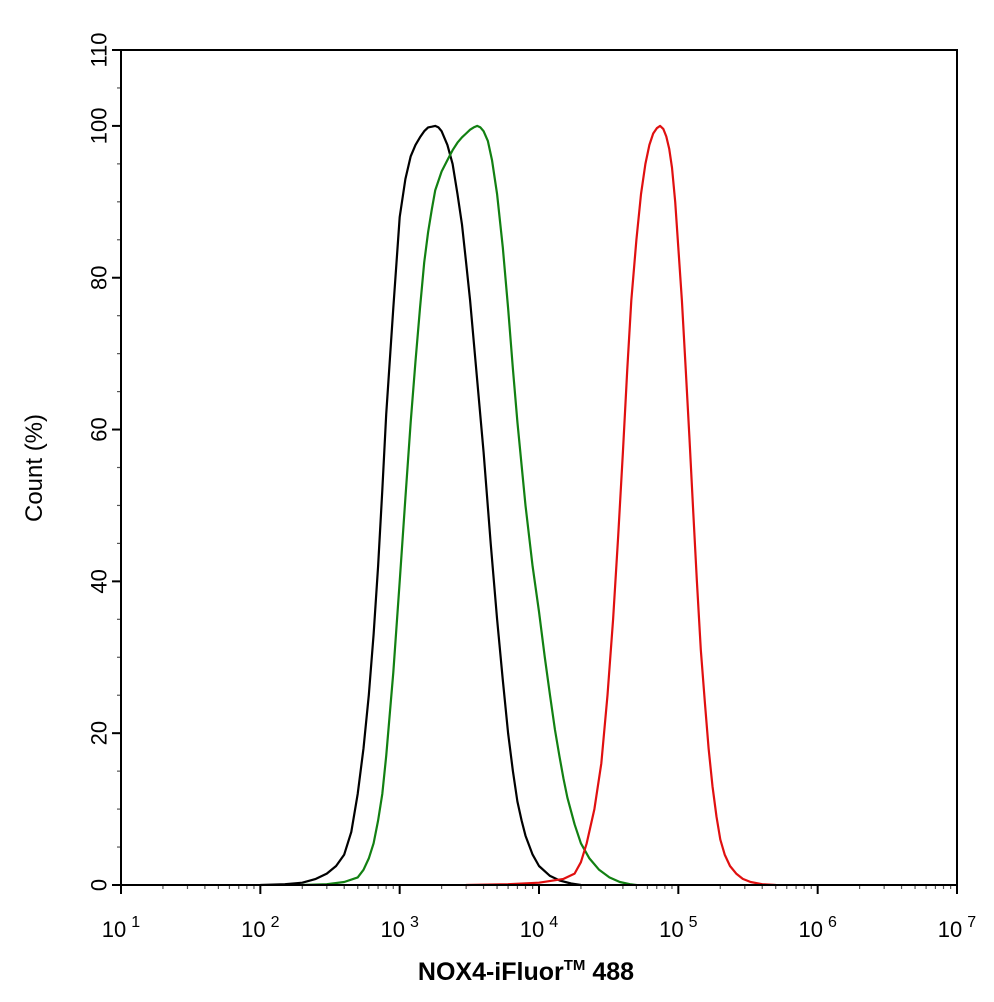  Describe the element at coordinates (491, 972) in the screenshot. I see `x-axis-title-main: NOX4-iFluor` at that location.